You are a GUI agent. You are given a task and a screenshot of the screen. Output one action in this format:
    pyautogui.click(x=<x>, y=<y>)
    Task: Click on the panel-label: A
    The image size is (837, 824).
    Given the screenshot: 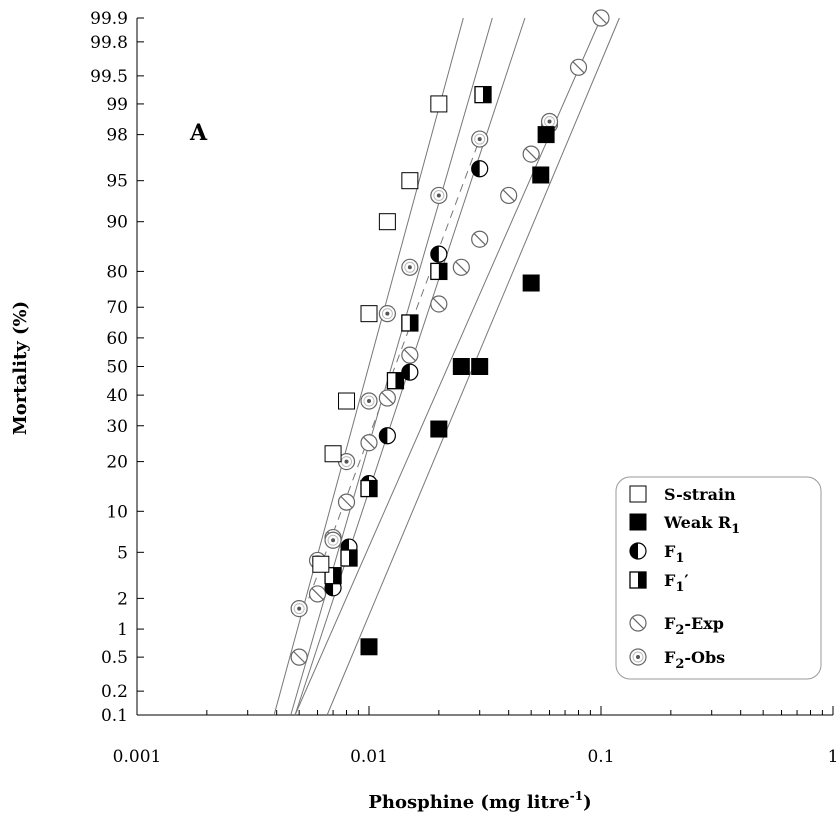 What is the action you would take?
    pyautogui.click(x=198, y=133)
    